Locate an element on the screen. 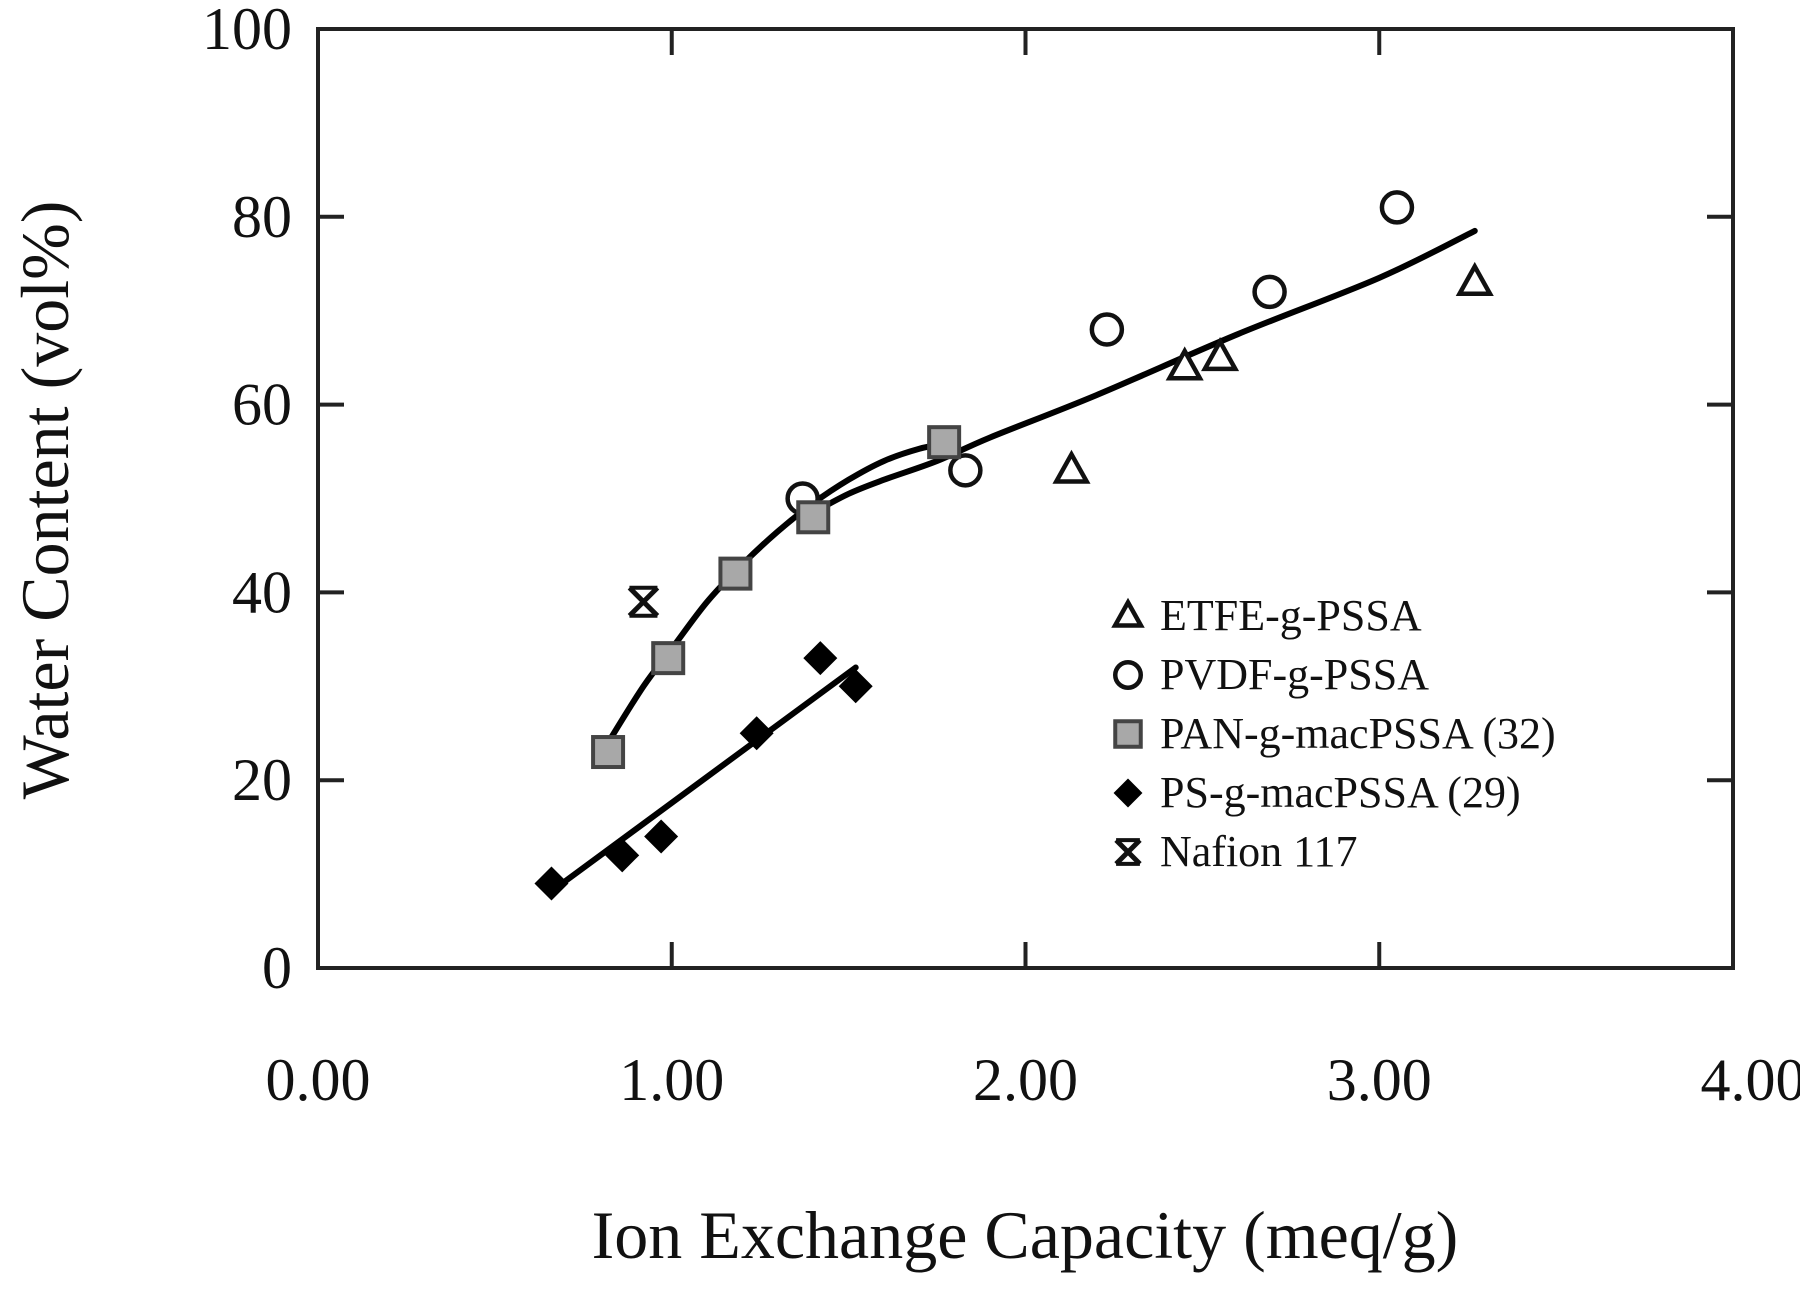 Image resolution: width=1800 pixels, height=1290 pixels. y-tick-label: 40 is located at coordinates (262, 592).